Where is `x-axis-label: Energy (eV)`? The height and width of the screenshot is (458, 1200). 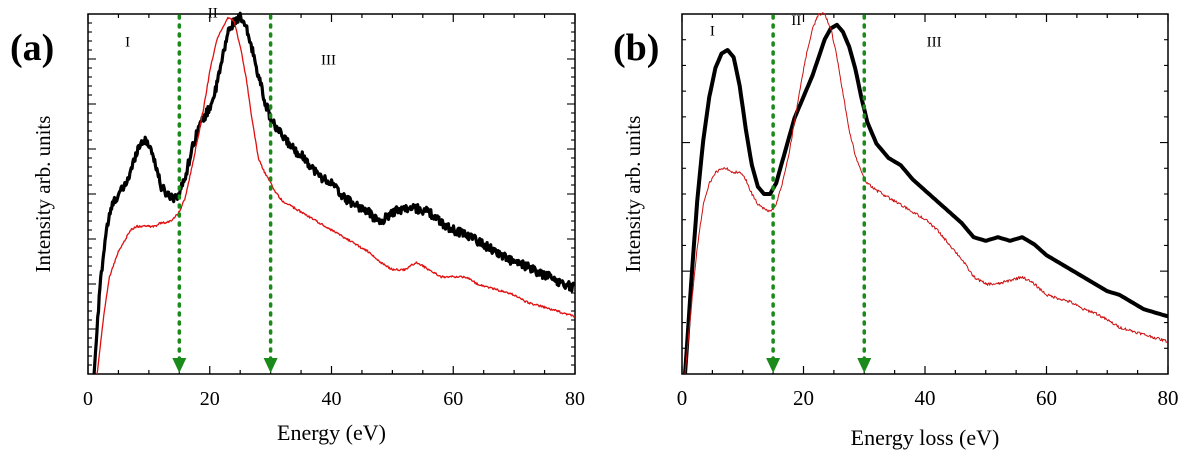 x-axis-label: Energy (eV) is located at coordinates (331, 432).